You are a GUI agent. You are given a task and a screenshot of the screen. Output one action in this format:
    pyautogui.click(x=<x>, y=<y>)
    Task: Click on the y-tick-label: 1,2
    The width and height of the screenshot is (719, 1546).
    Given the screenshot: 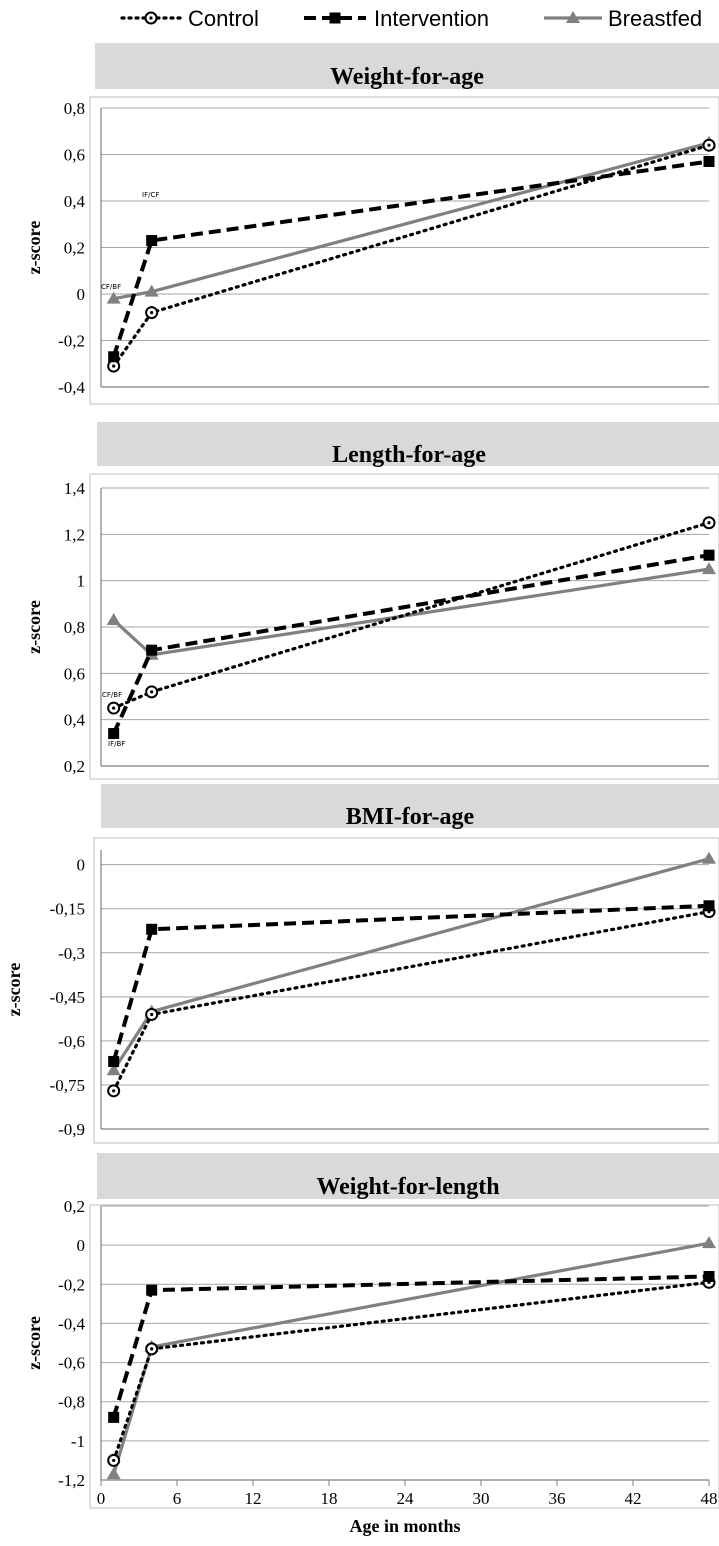 What is the action you would take?
    pyautogui.click(x=74, y=534)
    